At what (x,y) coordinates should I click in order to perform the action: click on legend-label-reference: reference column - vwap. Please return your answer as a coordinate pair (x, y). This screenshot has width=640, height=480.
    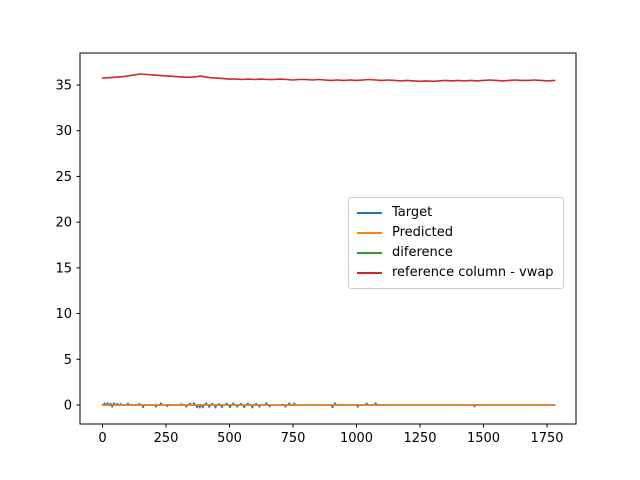
    Looking at the image, I should click on (473, 272).